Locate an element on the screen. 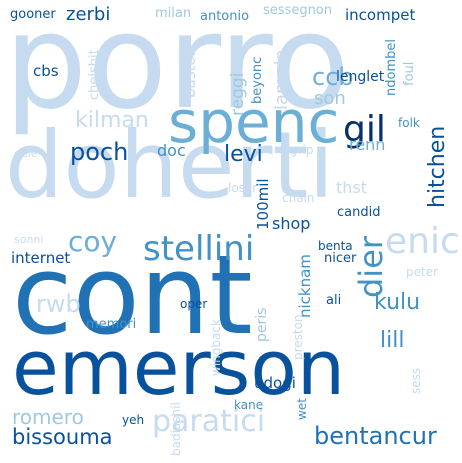  word-zerbi: zerbi is located at coordinates (88, 14).